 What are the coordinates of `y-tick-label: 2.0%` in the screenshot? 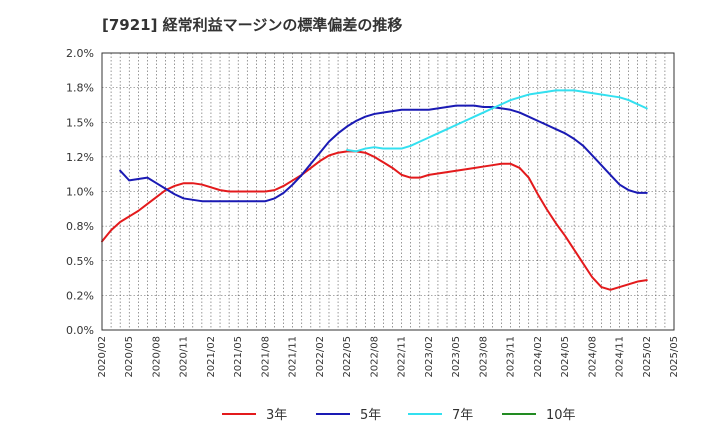 It's located at (80, 53).